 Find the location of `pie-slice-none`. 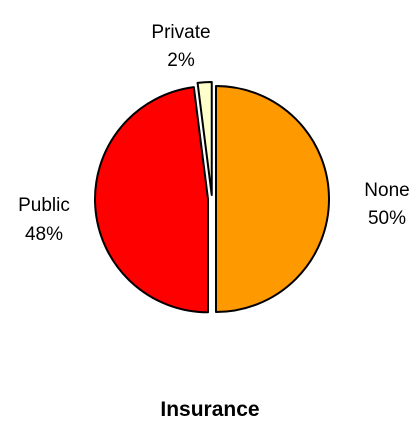

pie-slice-none is located at coordinates (272, 199).